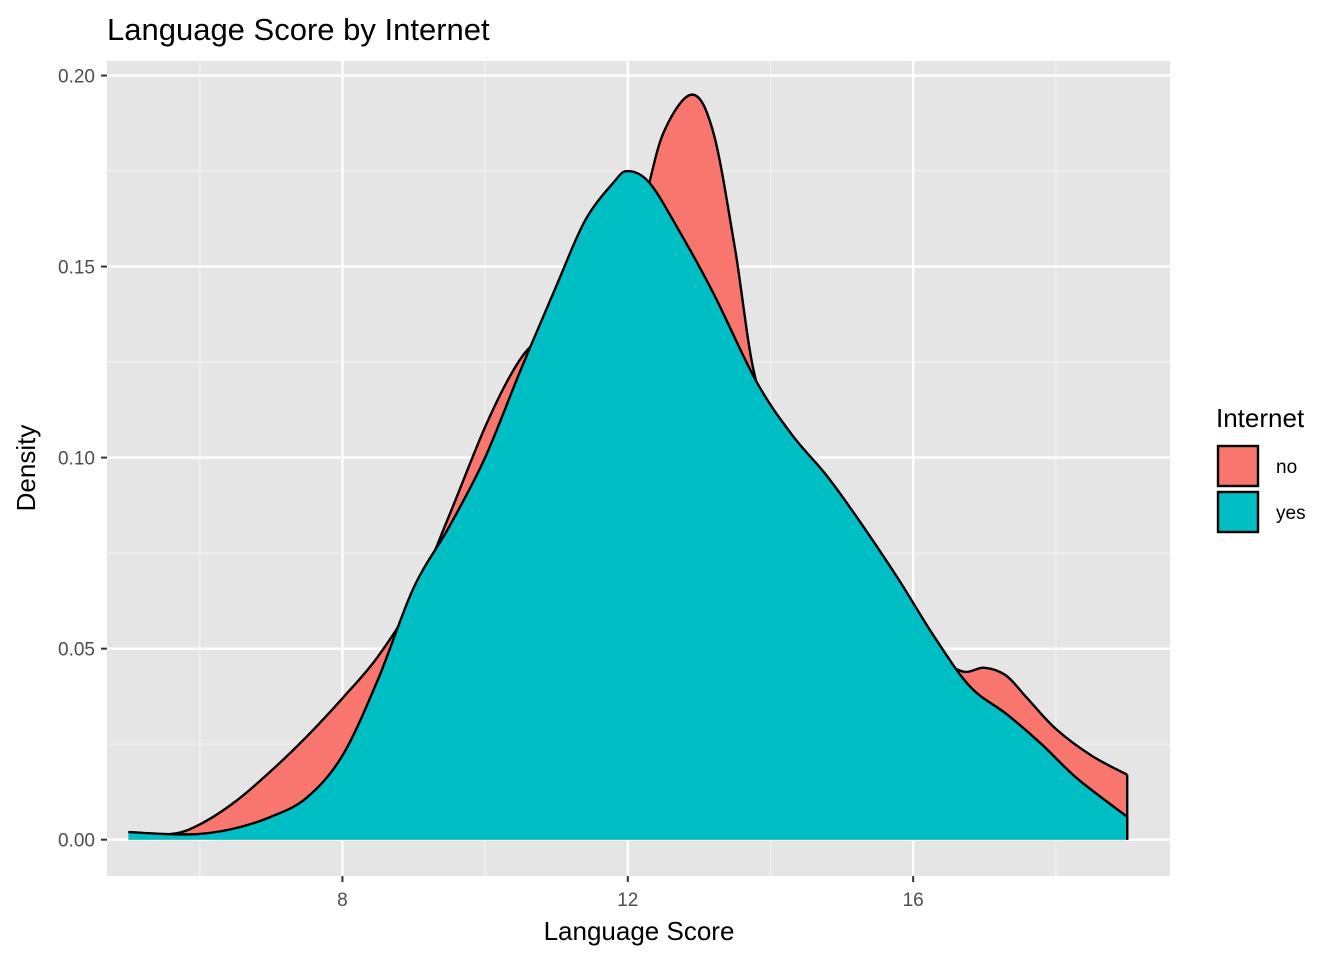  I want to click on chart-title: Language Score by Internet, so click(298, 29).